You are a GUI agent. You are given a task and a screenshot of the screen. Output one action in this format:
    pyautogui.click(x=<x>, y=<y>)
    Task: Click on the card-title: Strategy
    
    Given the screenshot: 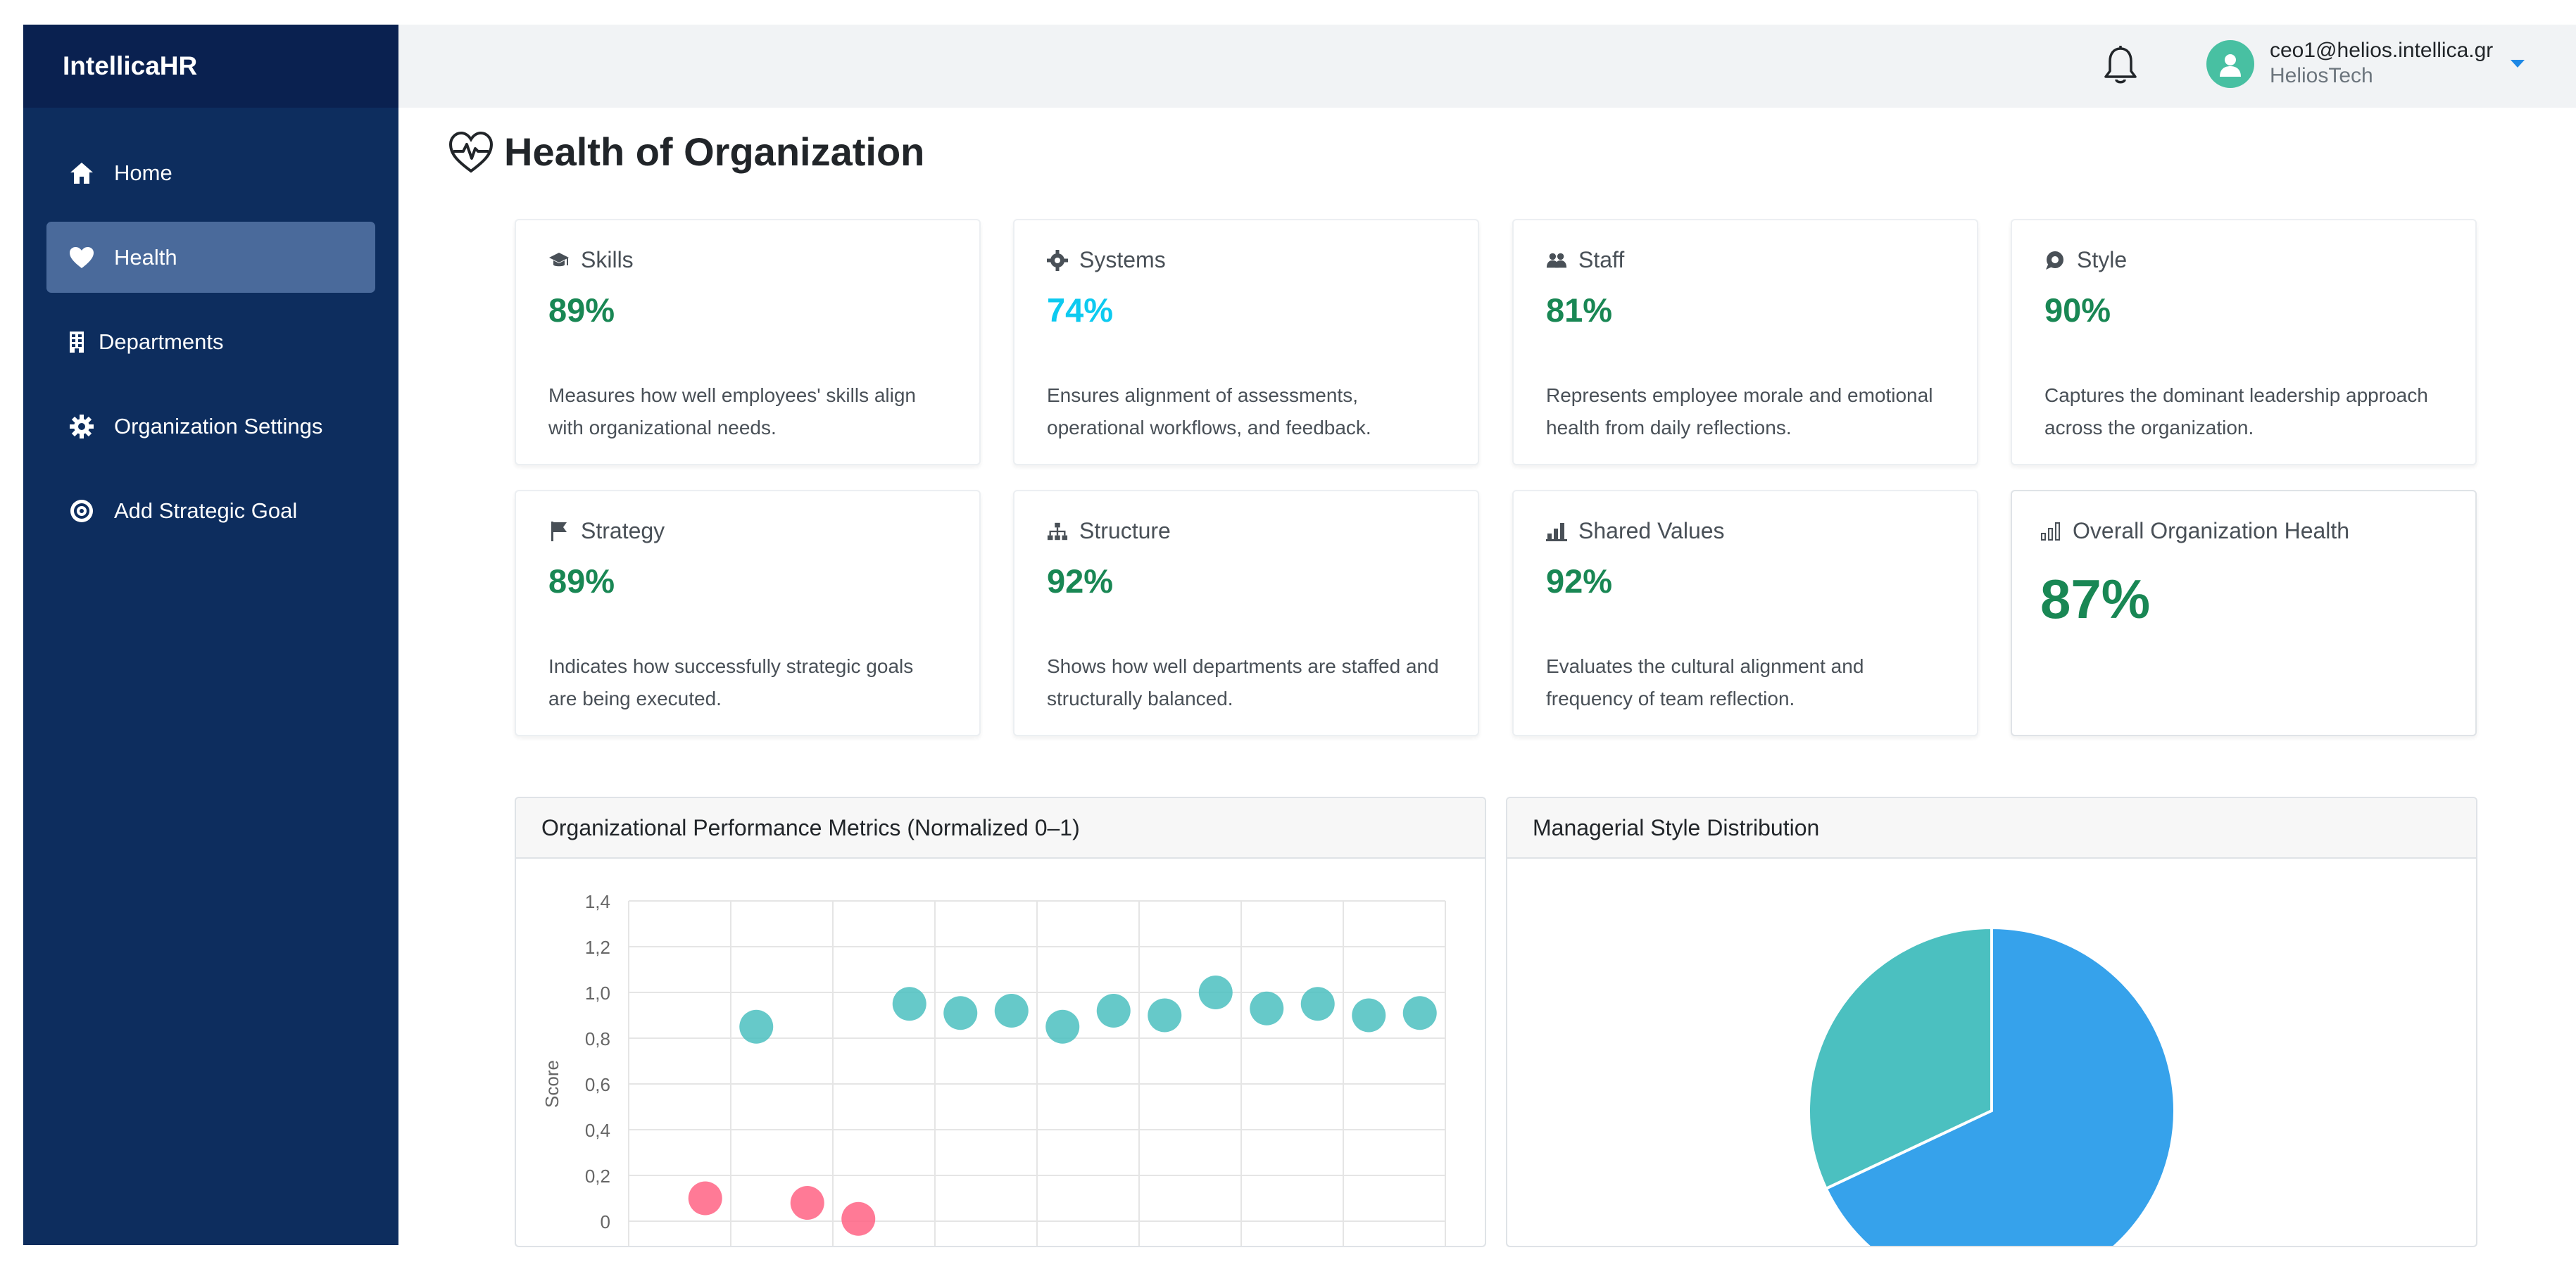 What is the action you would take?
    pyautogui.click(x=623, y=530)
    